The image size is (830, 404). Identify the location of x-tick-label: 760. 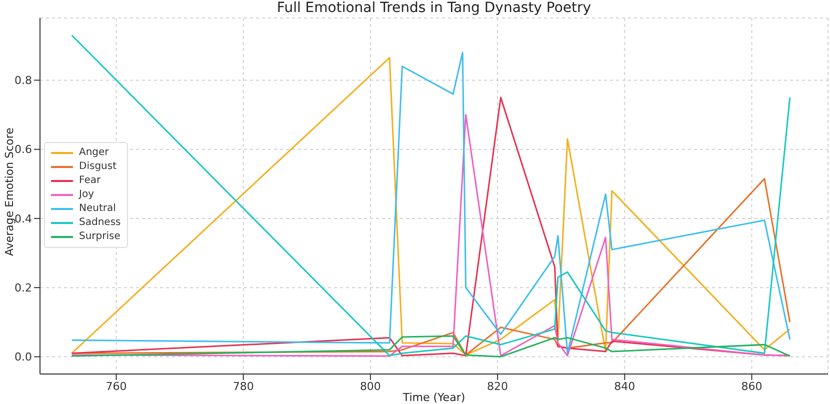
(116, 386).